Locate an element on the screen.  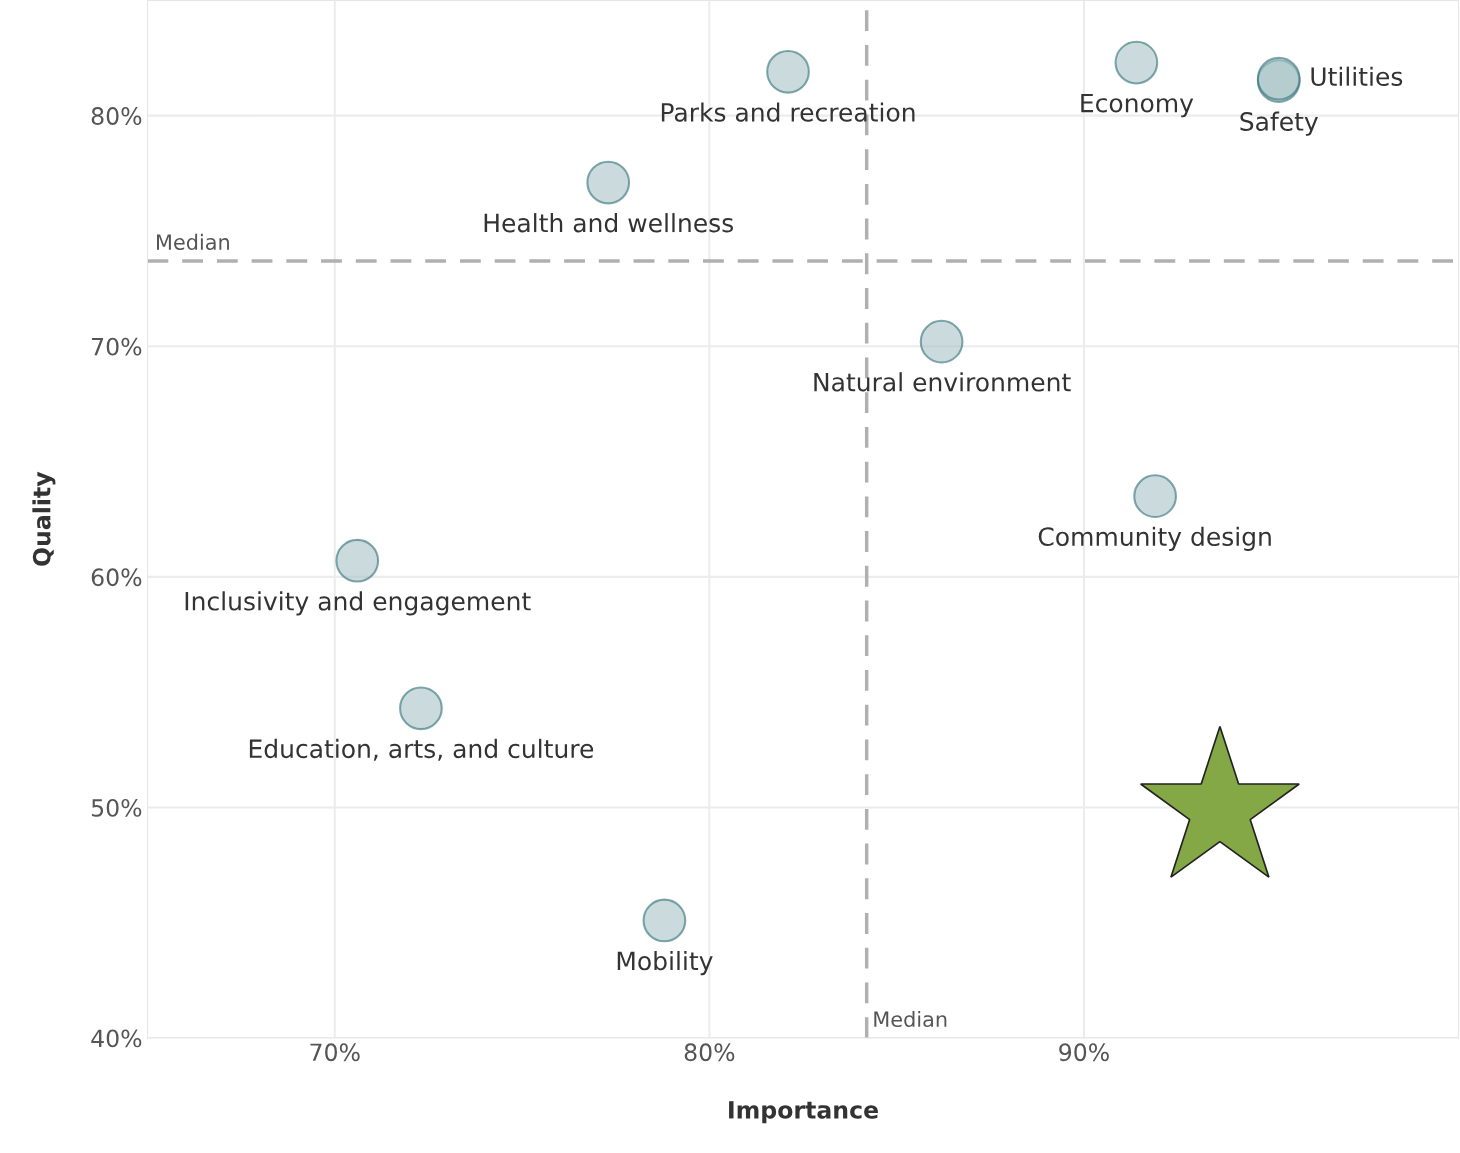
series-label: Economy is located at coordinates (1137, 105).